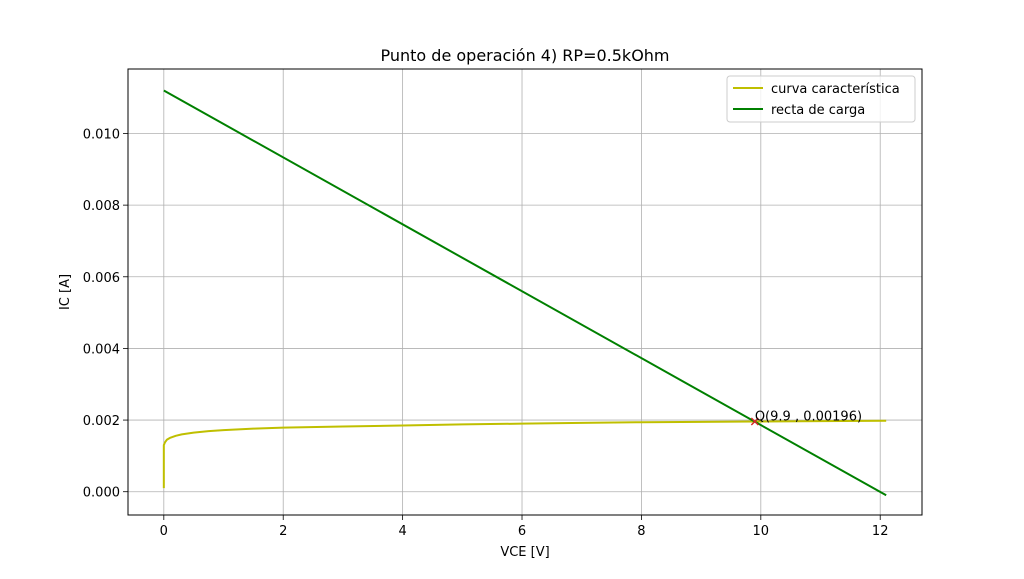 This screenshot has height=579, width=1024. I want to click on x-tick-label: 8, so click(641, 531).